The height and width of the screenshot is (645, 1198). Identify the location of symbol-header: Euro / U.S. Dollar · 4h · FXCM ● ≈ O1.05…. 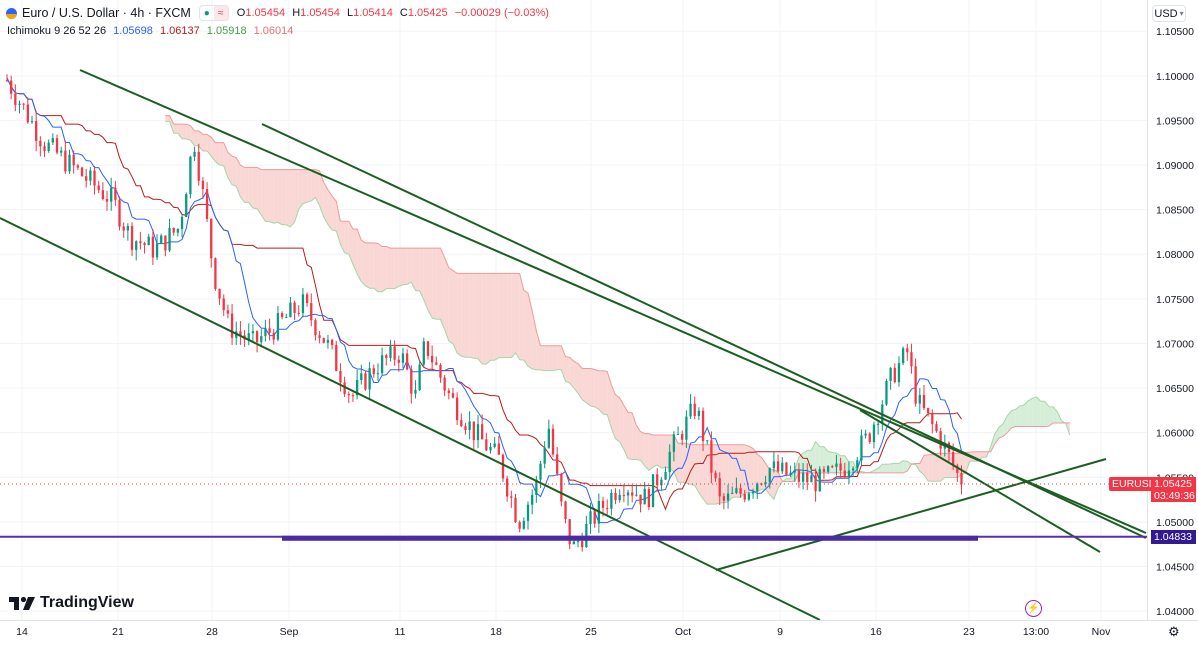
(279, 13).